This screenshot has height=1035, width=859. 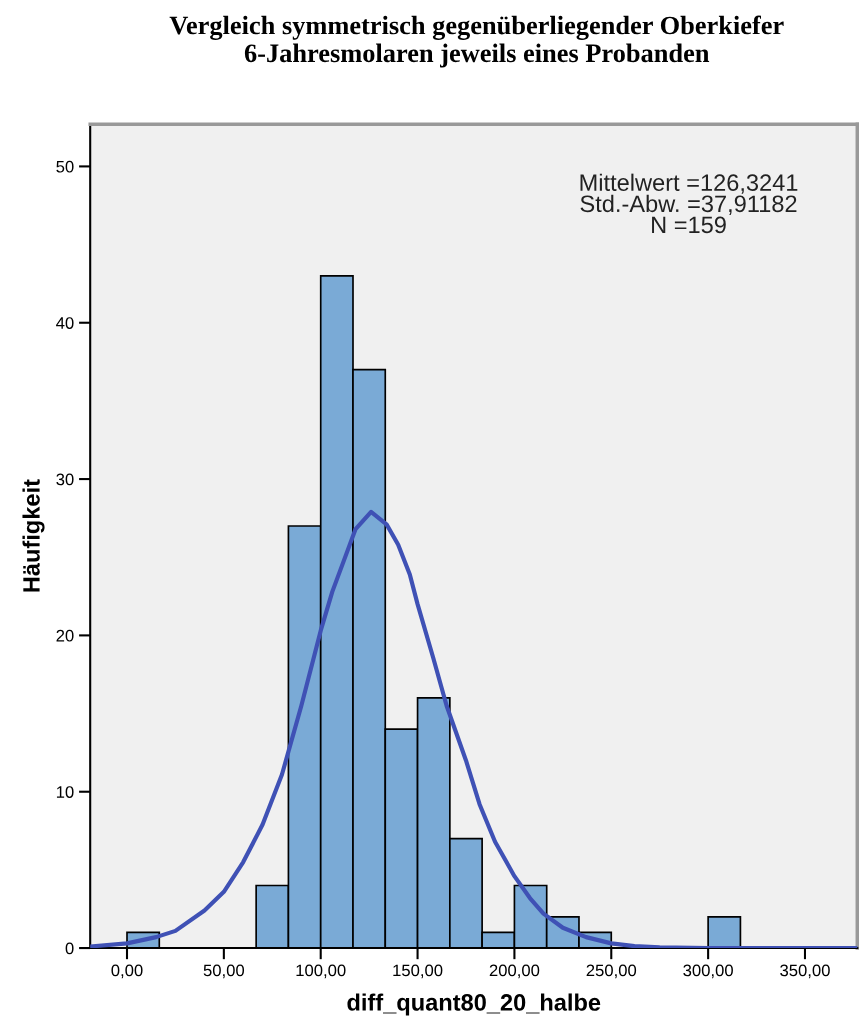 I want to click on x-tick-label: 350,00, so click(x=805, y=971).